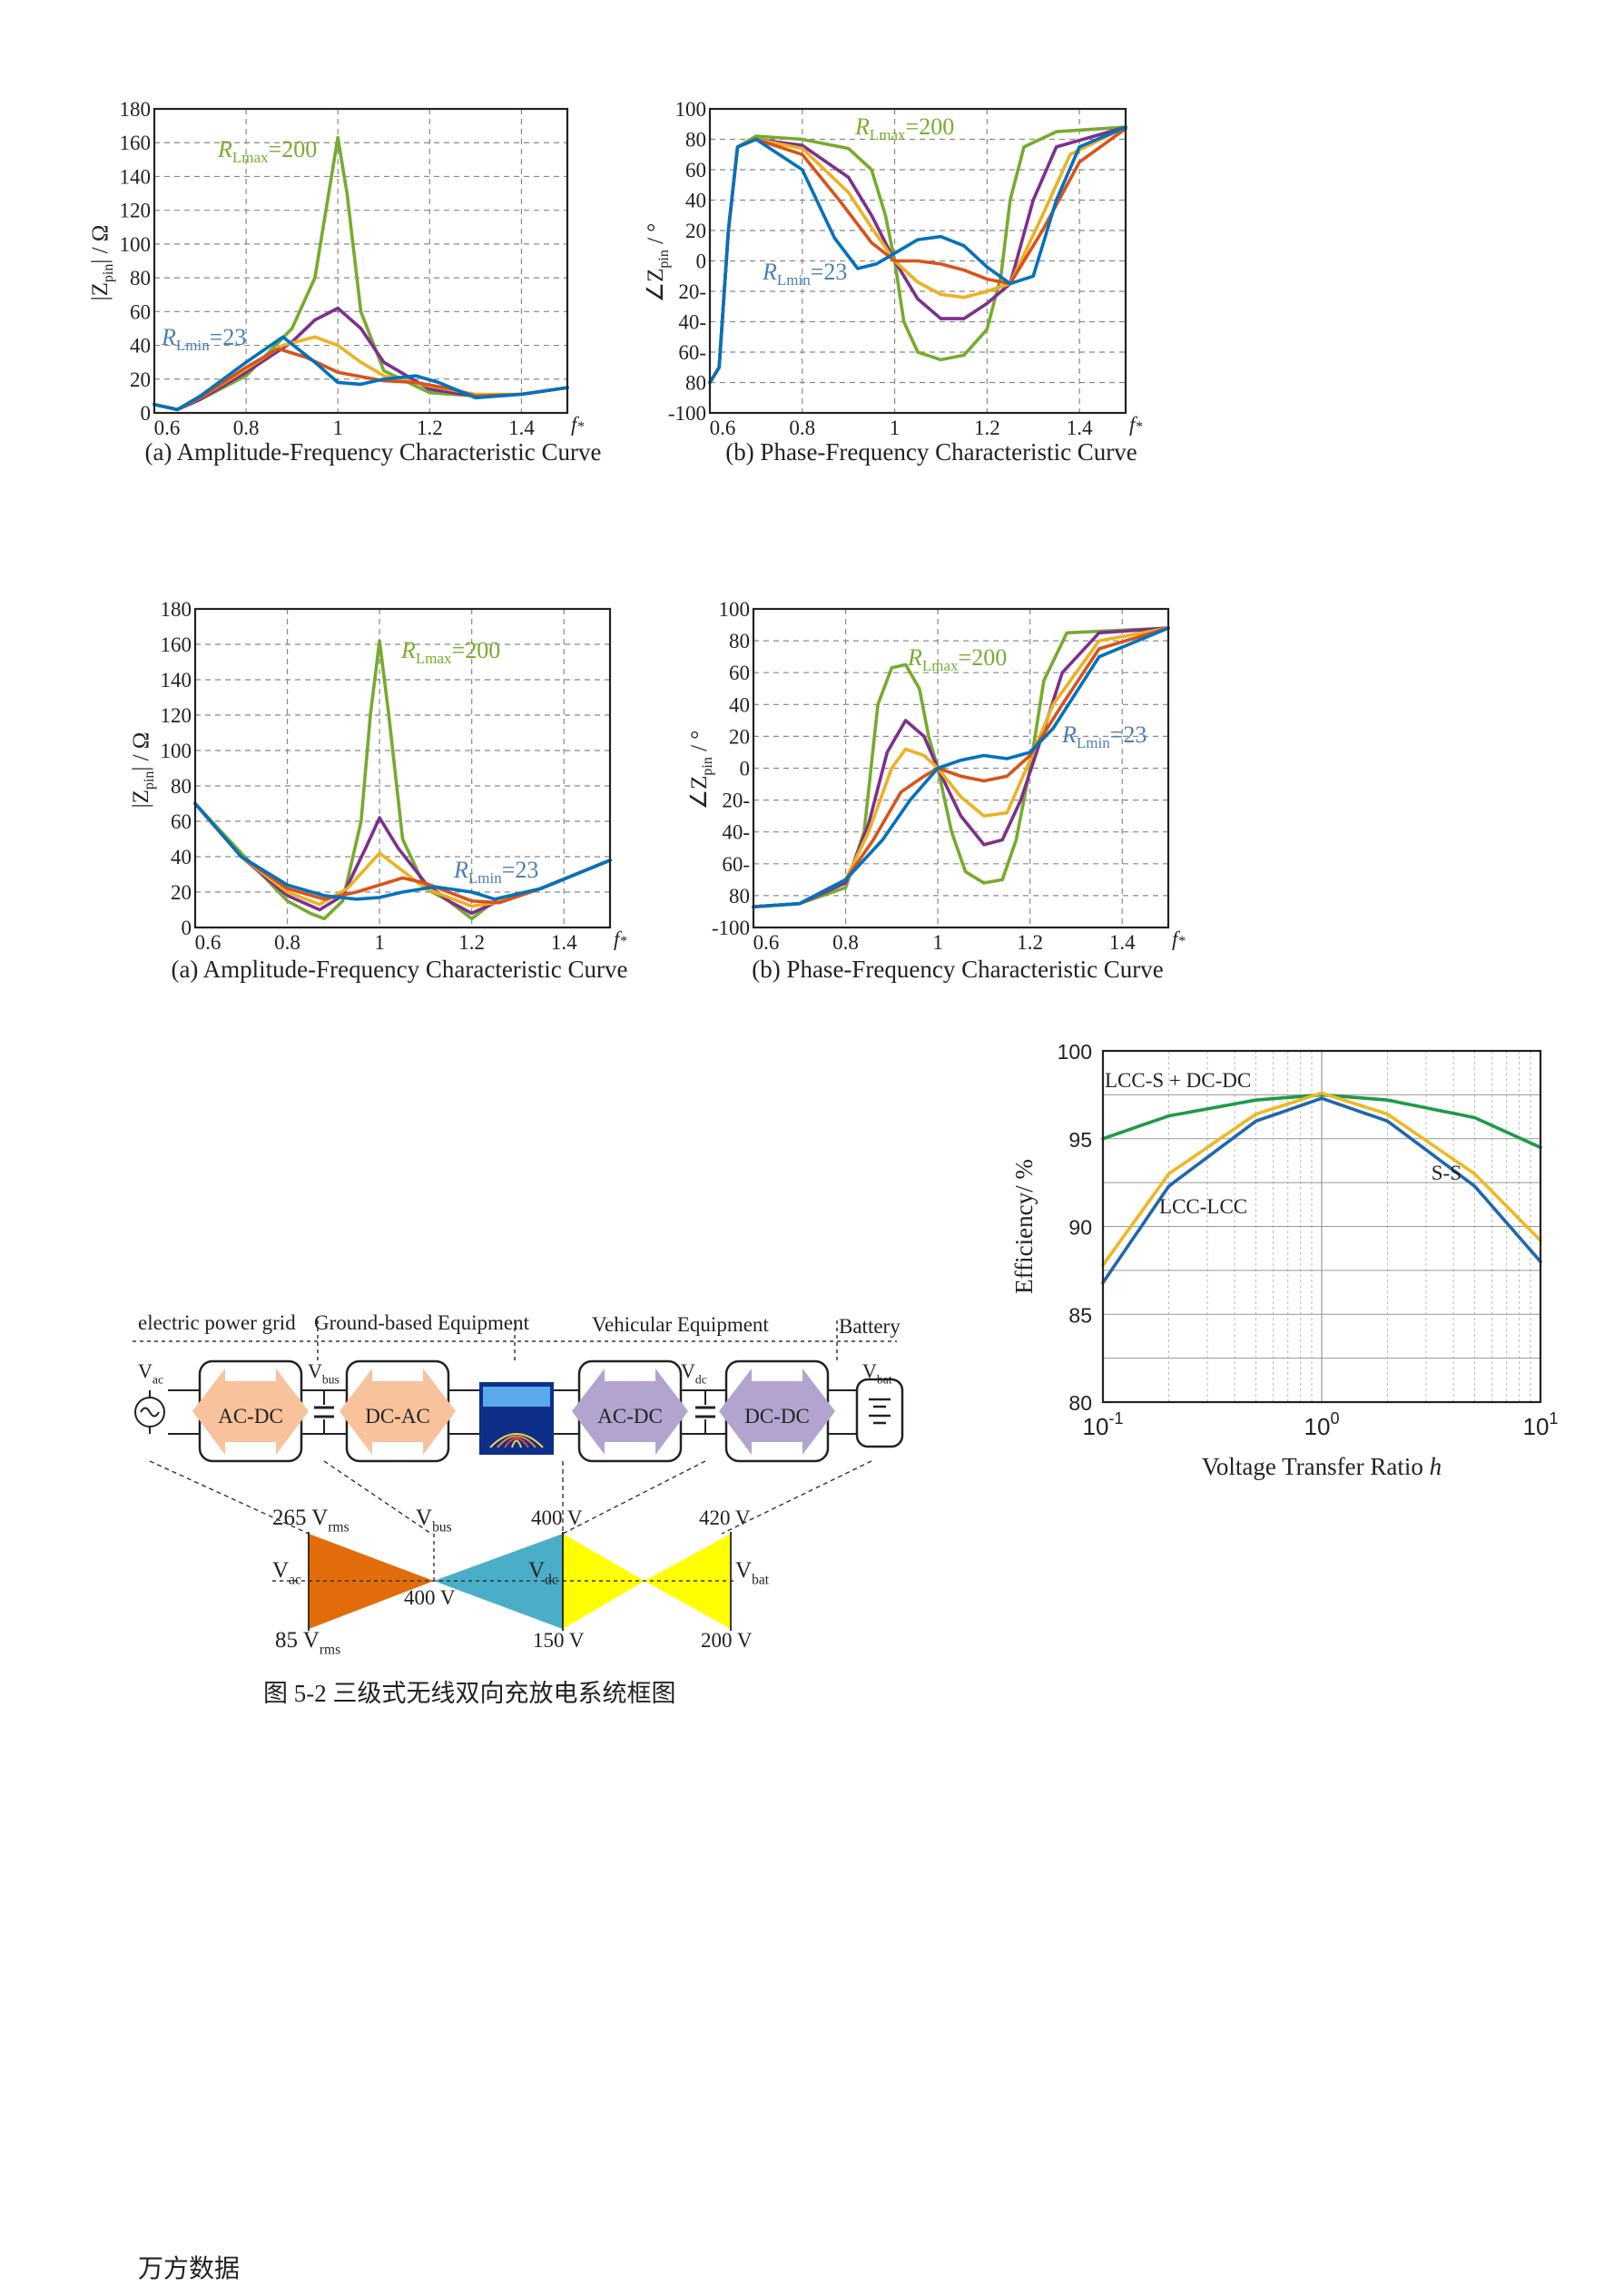 The image size is (1624, 2296). Describe the element at coordinates (307, 1643) in the screenshot. I see `range-ac-low: 85 Vrms` at that location.